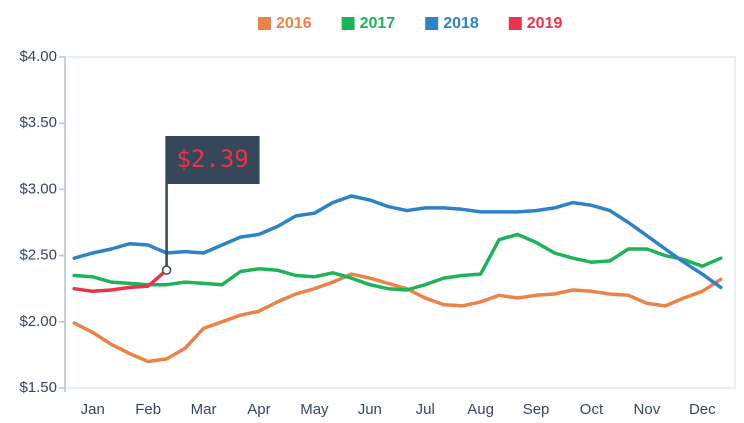 The height and width of the screenshot is (423, 744). Describe the element at coordinates (148, 409) in the screenshot. I see `x-tick-label: Feb` at that location.